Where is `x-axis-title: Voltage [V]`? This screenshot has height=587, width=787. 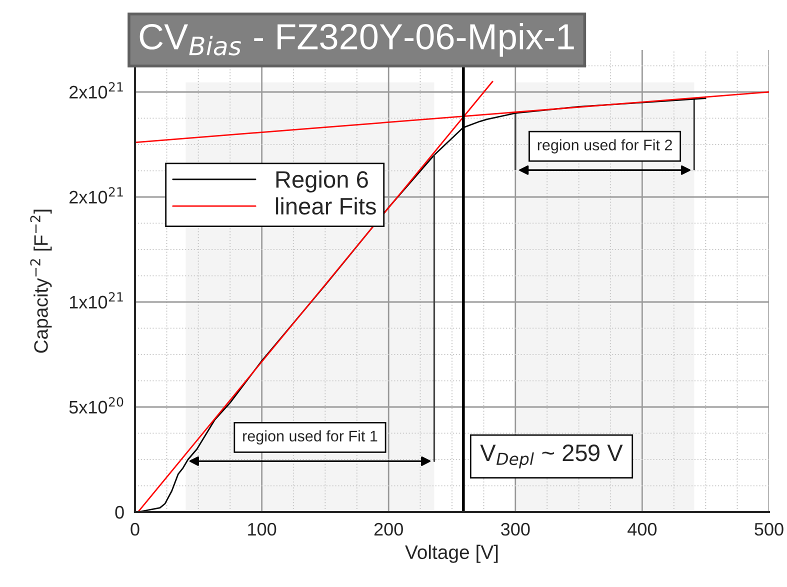 x-axis-title: Voltage [V] is located at coordinates (451, 553).